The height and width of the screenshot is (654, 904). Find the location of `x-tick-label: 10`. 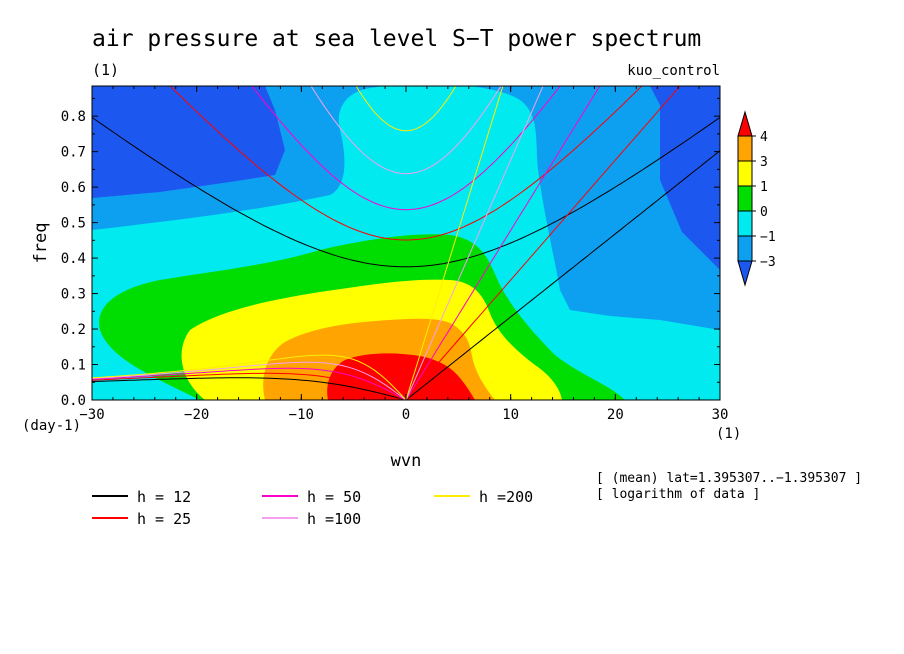

x-tick-label: 10 is located at coordinates (510, 415).